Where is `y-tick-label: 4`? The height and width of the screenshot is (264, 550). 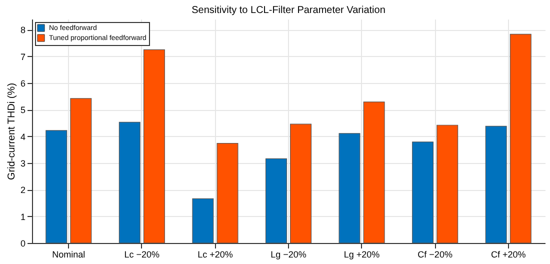
y-tick-label: 4 is located at coordinates (23, 137).